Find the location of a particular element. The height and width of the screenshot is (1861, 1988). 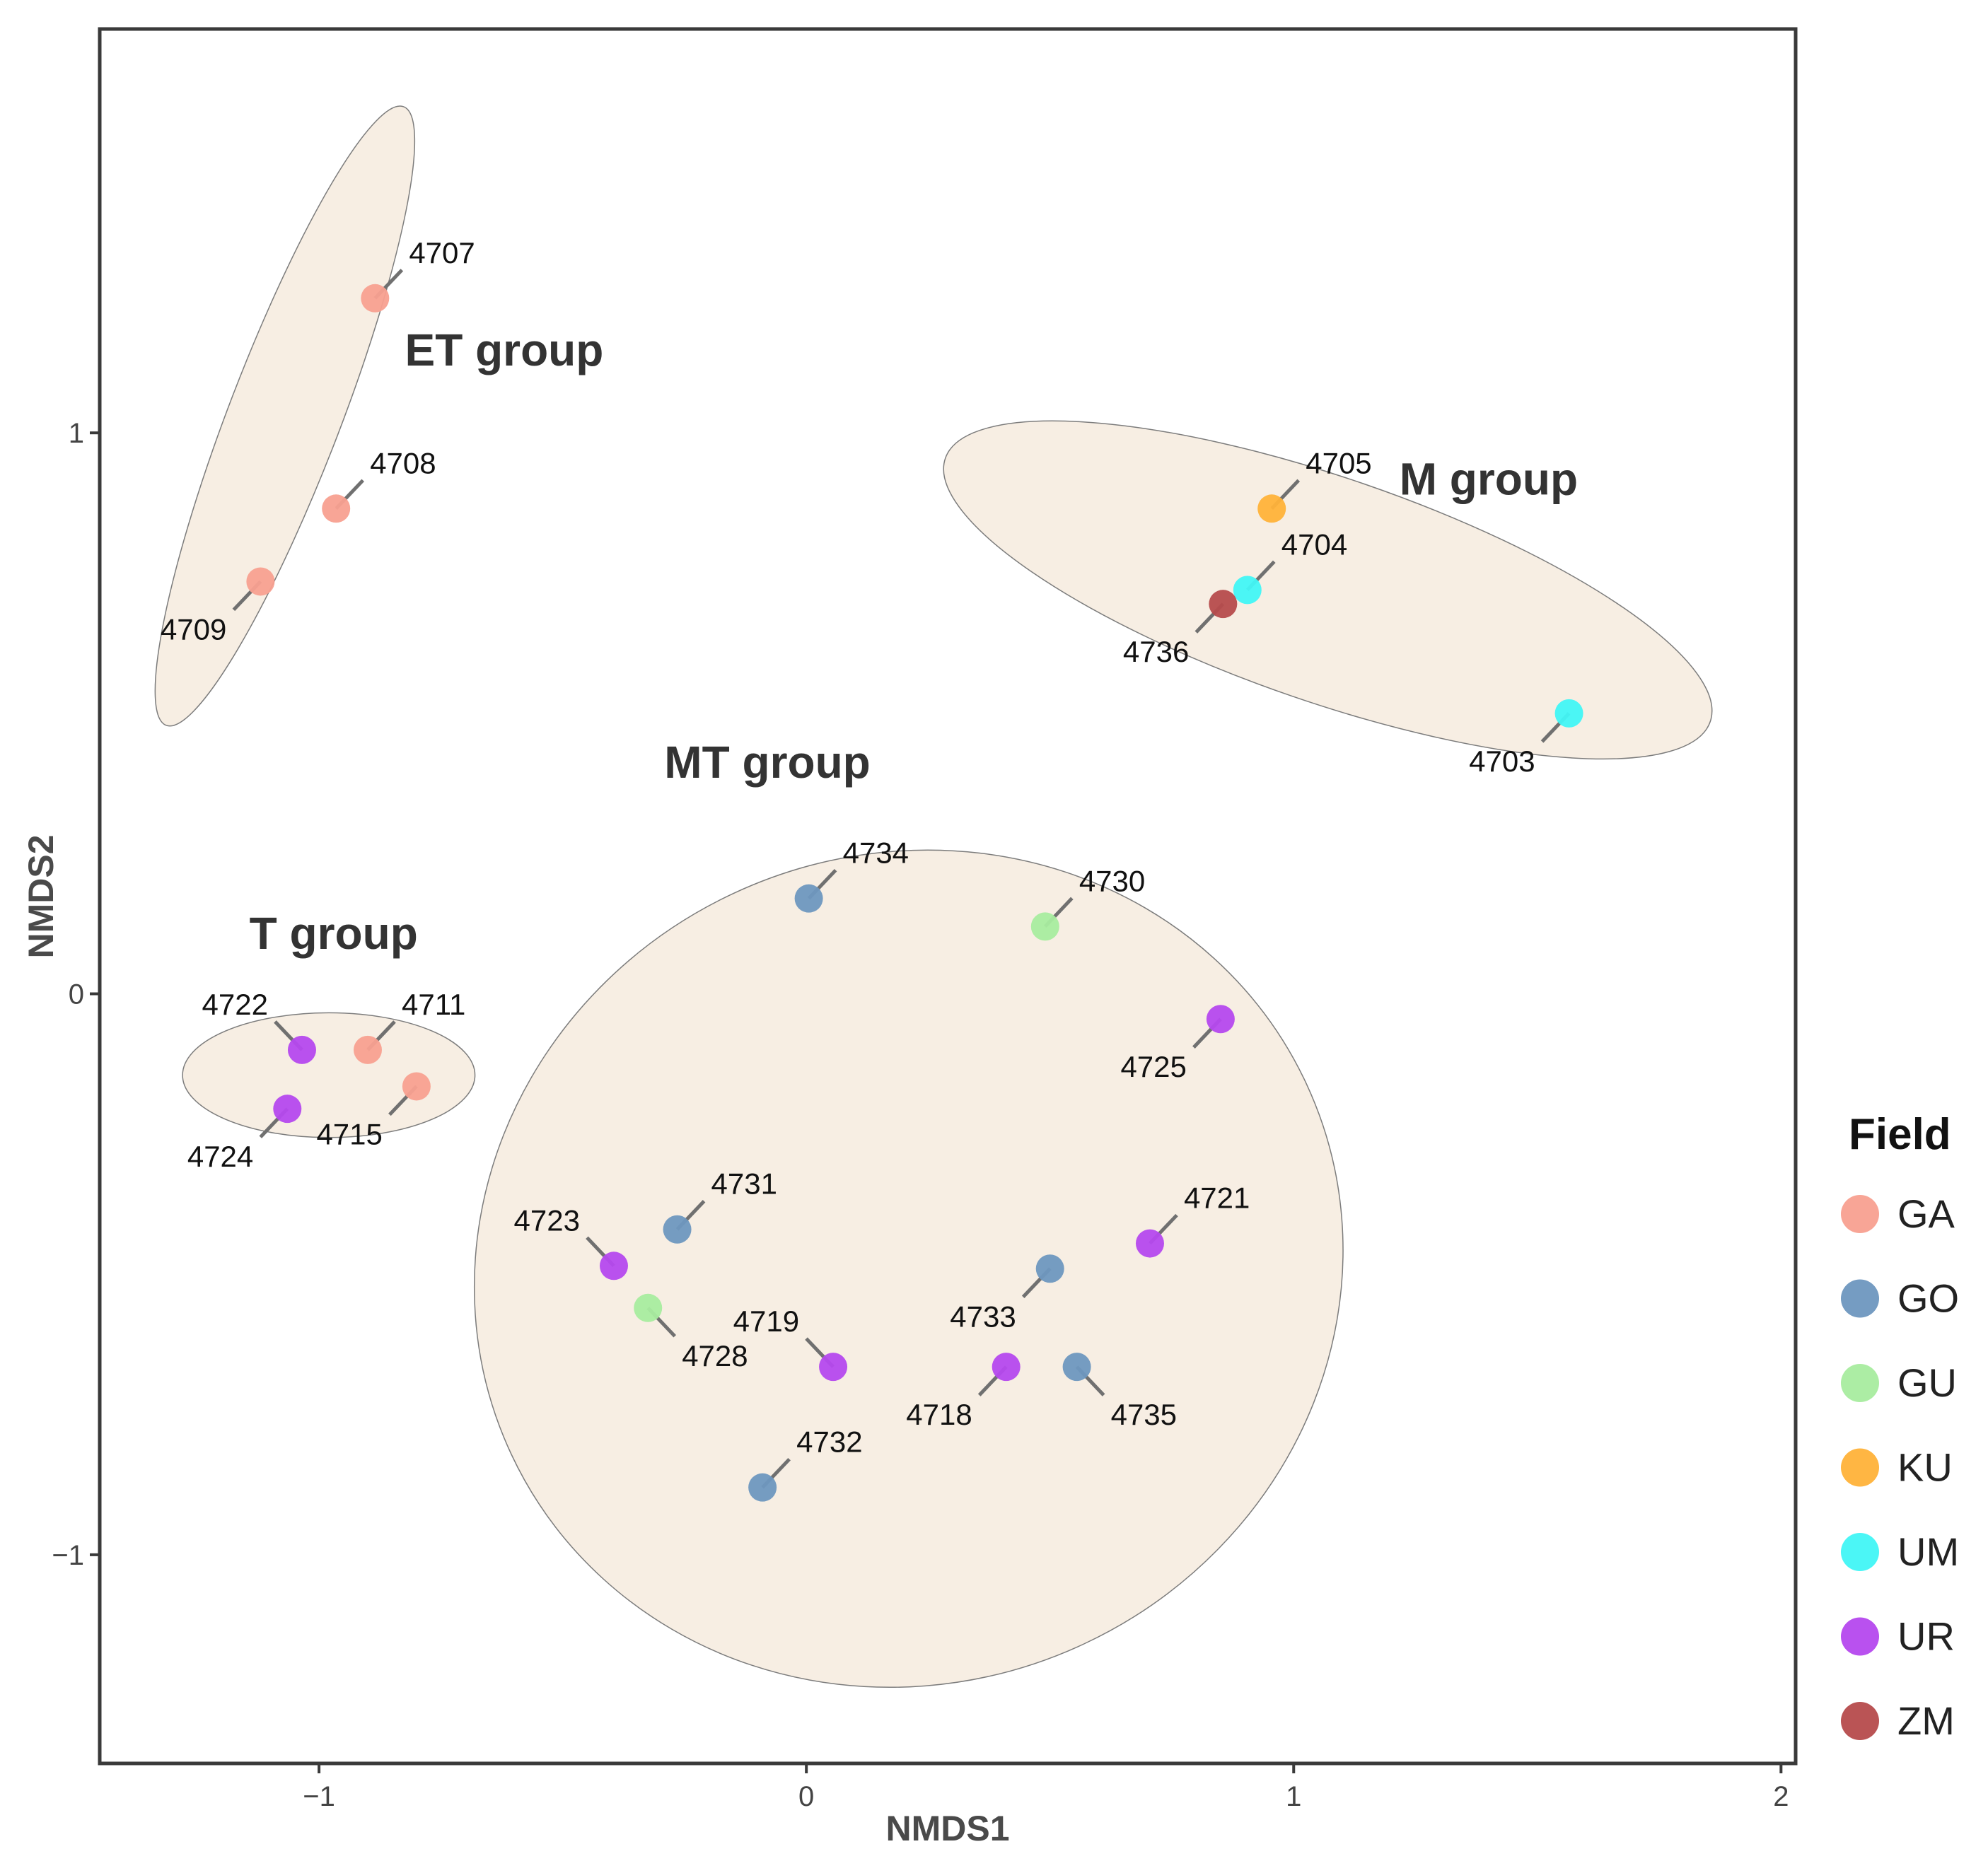

t-group-ellipse is located at coordinates (329, 1075).